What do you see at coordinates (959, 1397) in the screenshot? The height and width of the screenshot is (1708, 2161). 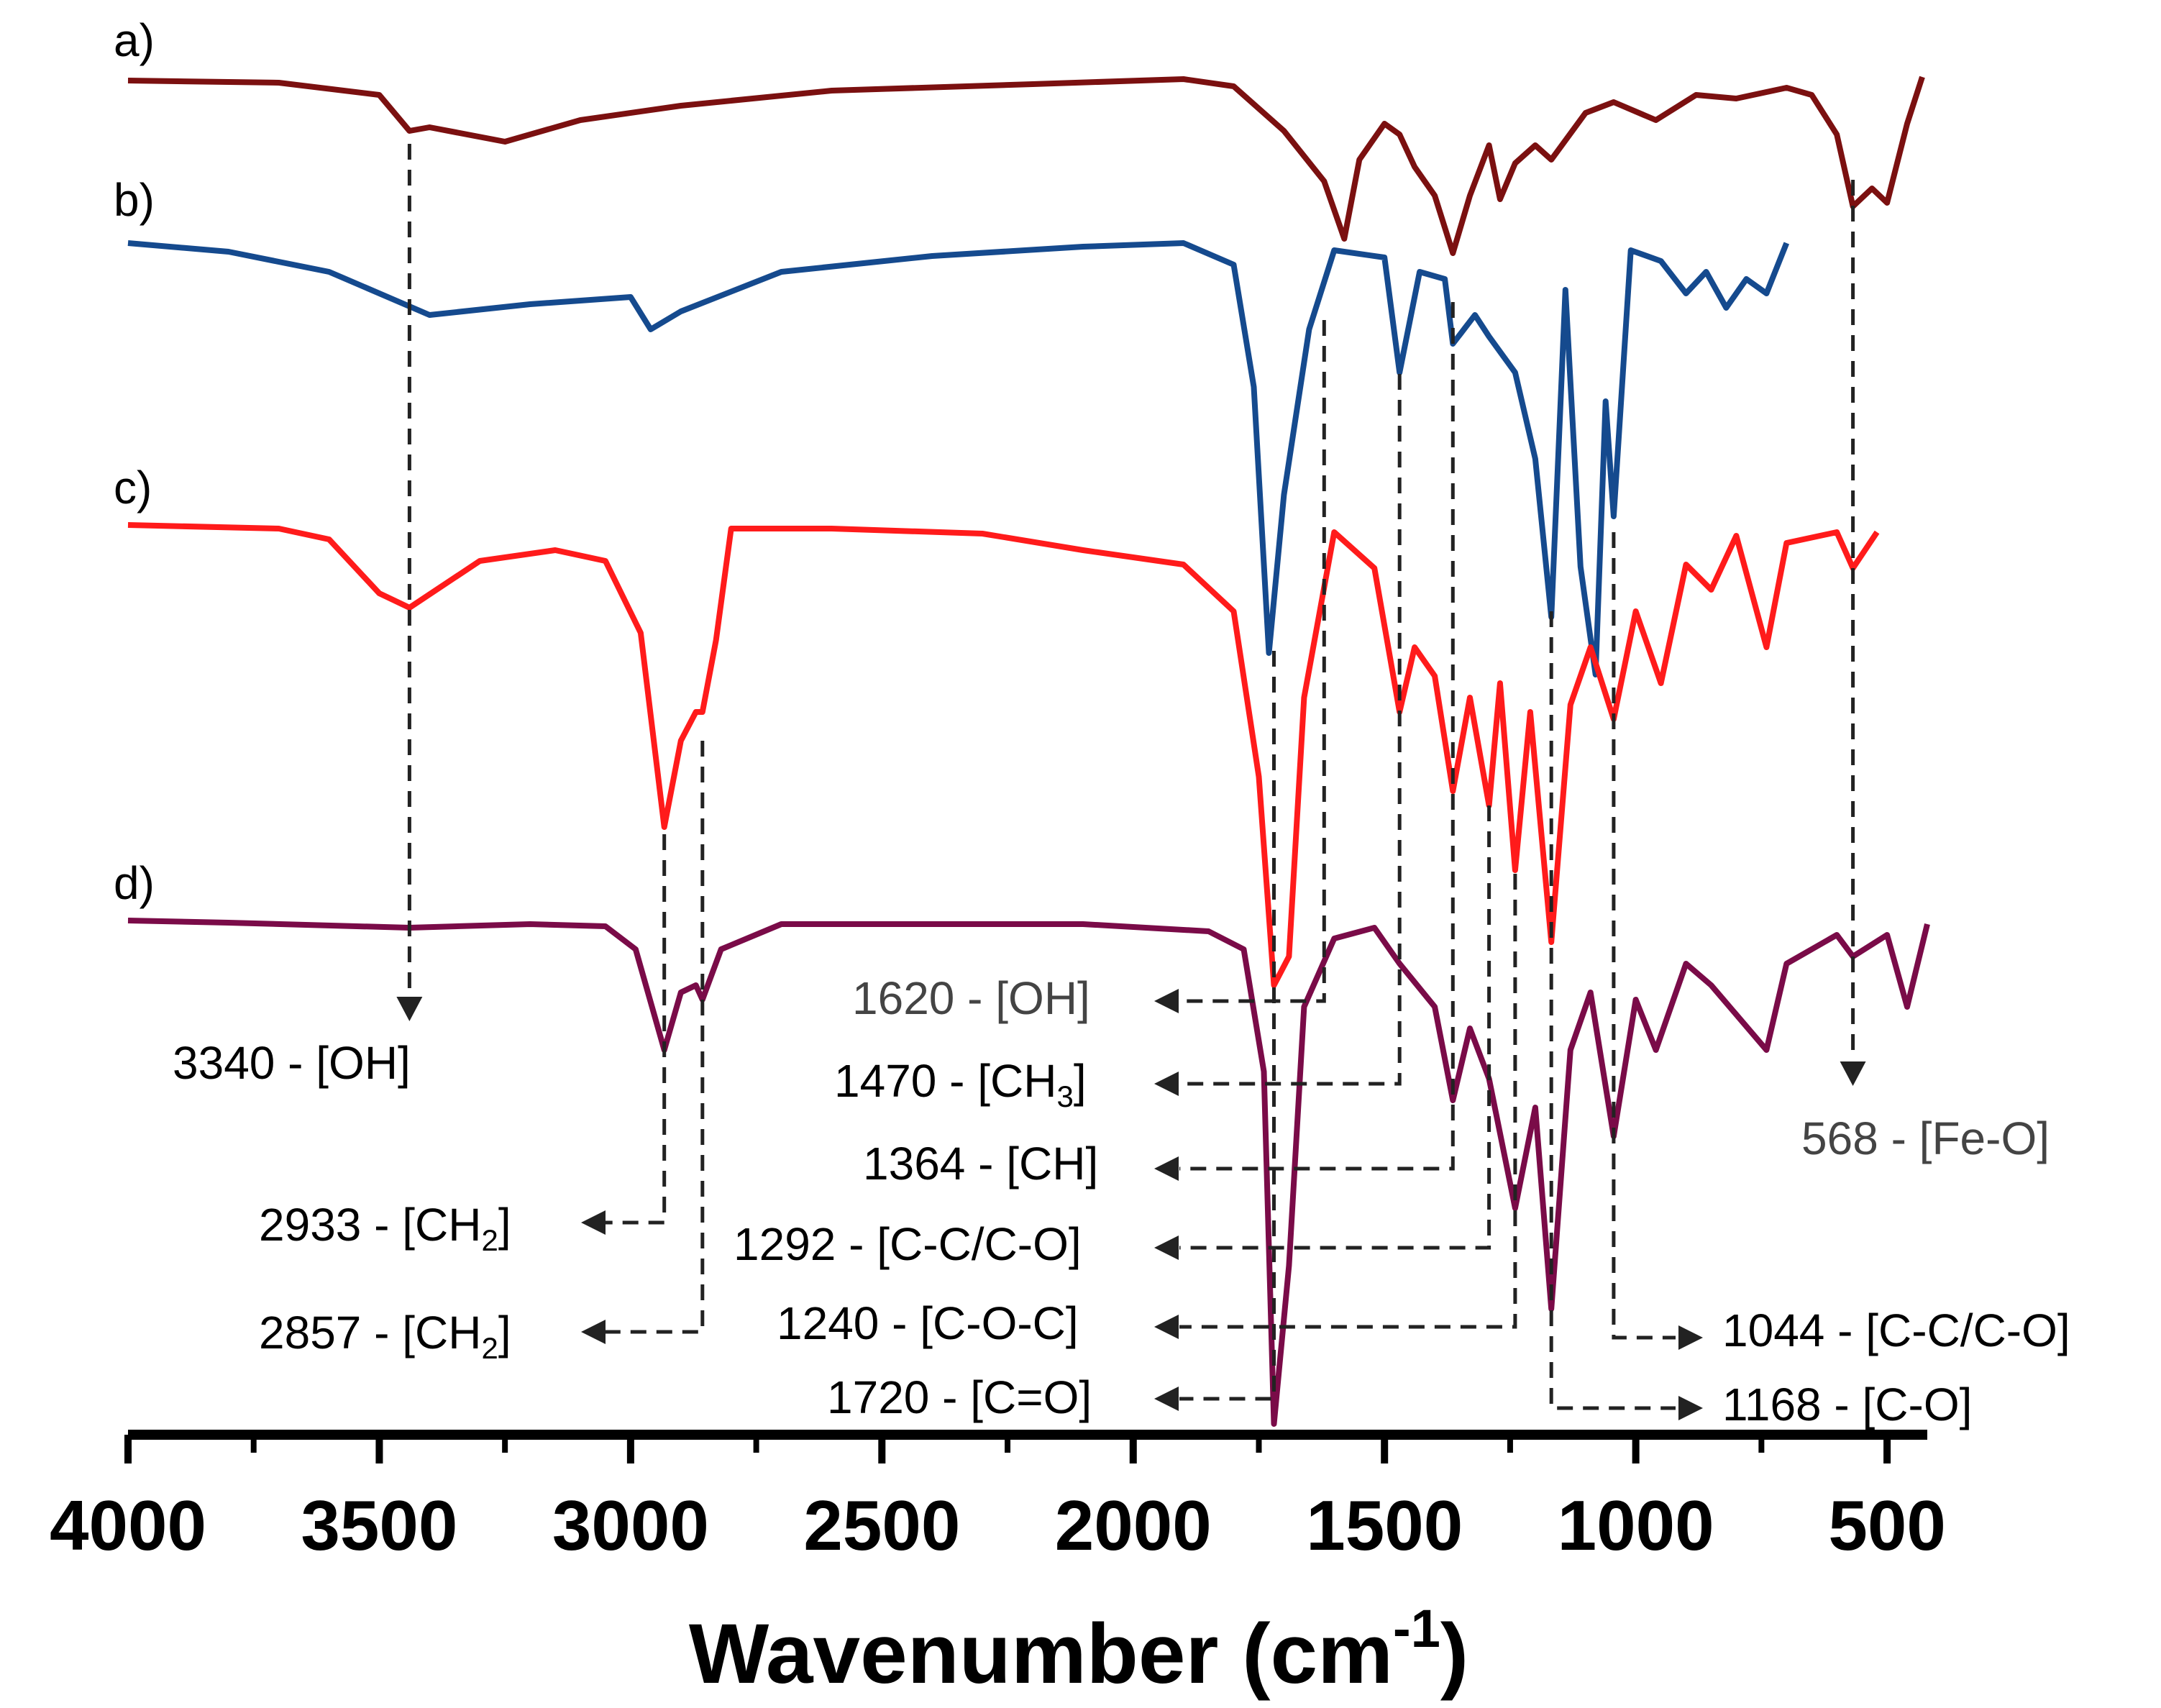 I see `annotation-label-1720: 1720 - [C=O]` at bounding box center [959, 1397].